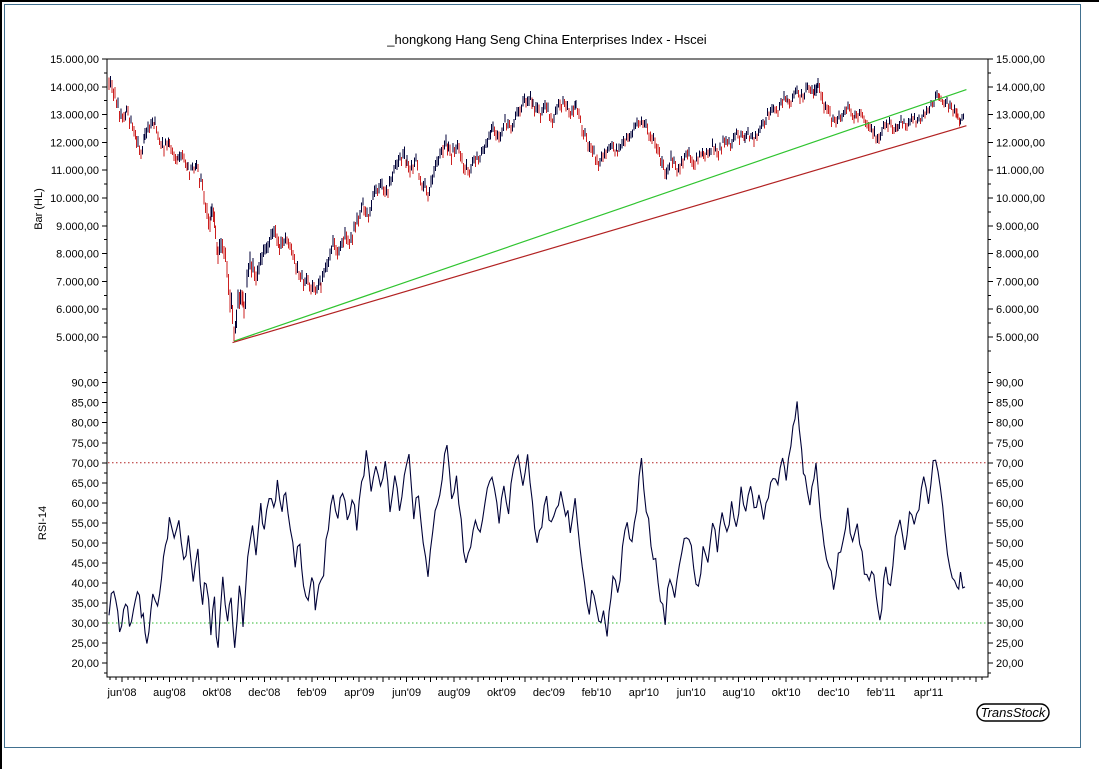 This screenshot has height=769, width=1099. Describe the element at coordinates (1017, 255) in the screenshot. I see `price-tick-label-right: 8.000,00` at that location.